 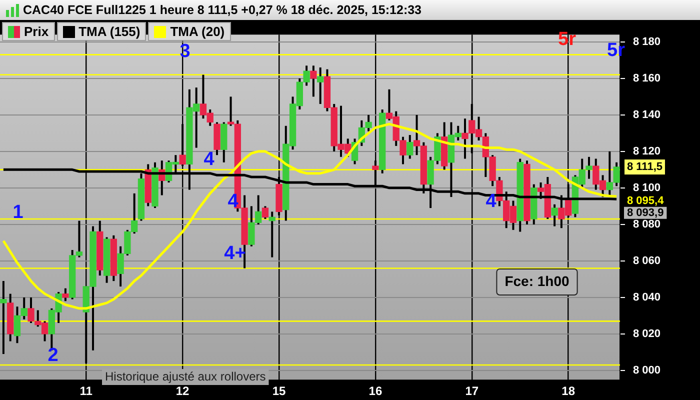 I want to click on y-tick-label: 8 080, so click(x=647, y=224).